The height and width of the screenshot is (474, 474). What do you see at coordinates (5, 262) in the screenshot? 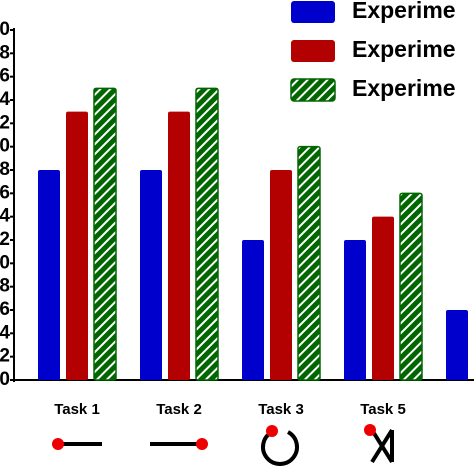
I see `y-tick-label: 10` at bounding box center [5, 262].